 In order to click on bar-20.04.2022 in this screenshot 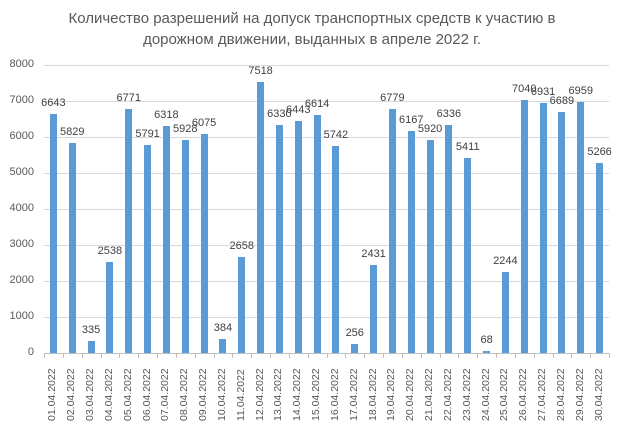, I will do `click(411, 242)`.